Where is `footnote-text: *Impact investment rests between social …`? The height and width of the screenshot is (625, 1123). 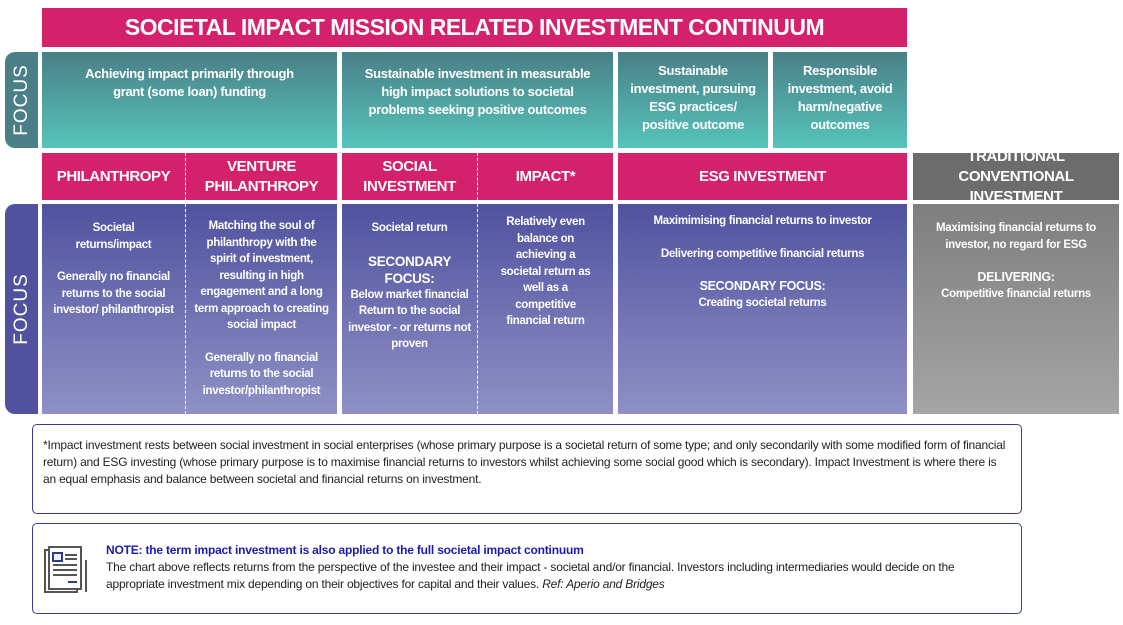
footnote-text: *Impact investment rests between social … is located at coordinates (524, 462).